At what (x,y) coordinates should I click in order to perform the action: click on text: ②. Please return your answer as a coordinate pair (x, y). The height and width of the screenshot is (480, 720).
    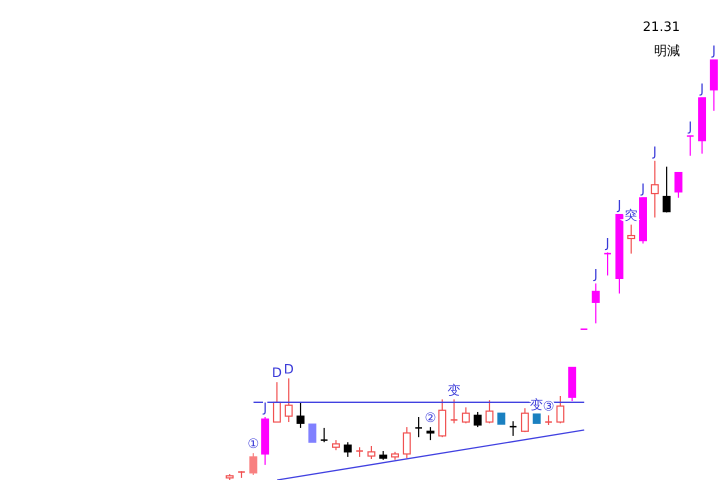
    Looking at the image, I should click on (430, 418).